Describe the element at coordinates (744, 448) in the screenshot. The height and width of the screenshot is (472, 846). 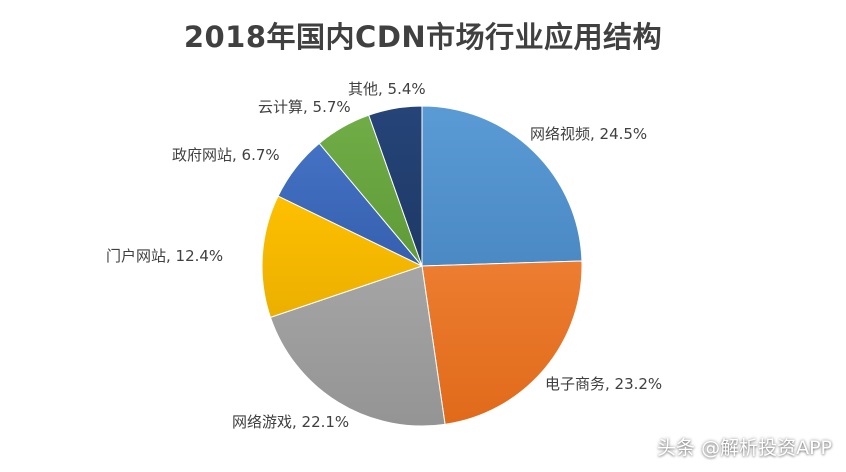
I see `watermark: 头条 @解析投资APP` at that location.